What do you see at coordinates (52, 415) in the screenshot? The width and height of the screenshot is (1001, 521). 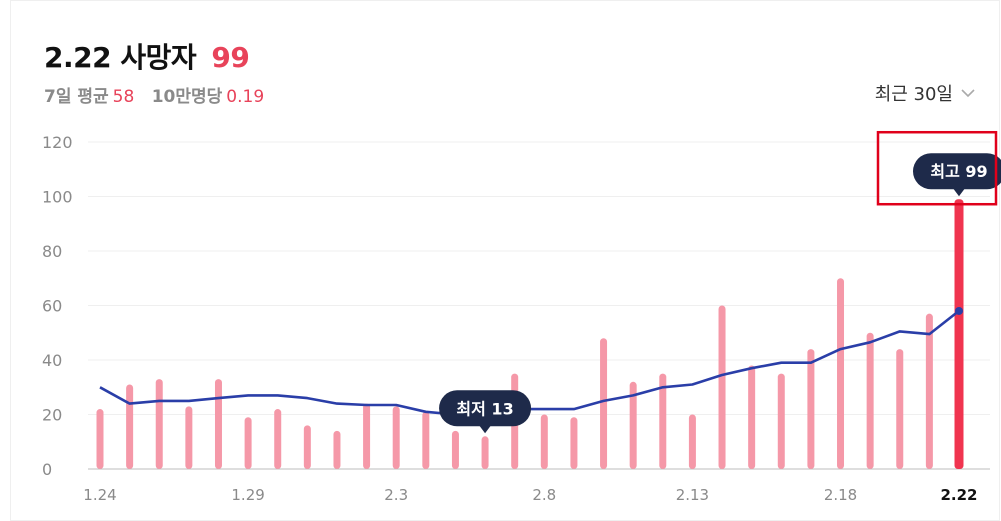 I see `y-tick-label: 20` at bounding box center [52, 415].